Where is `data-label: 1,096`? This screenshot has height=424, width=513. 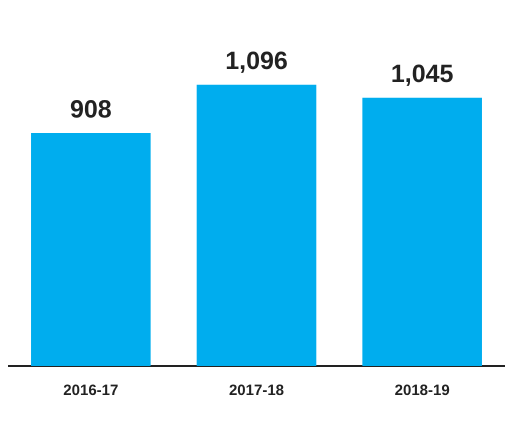
data-label: 1,096 is located at coordinates (256, 61).